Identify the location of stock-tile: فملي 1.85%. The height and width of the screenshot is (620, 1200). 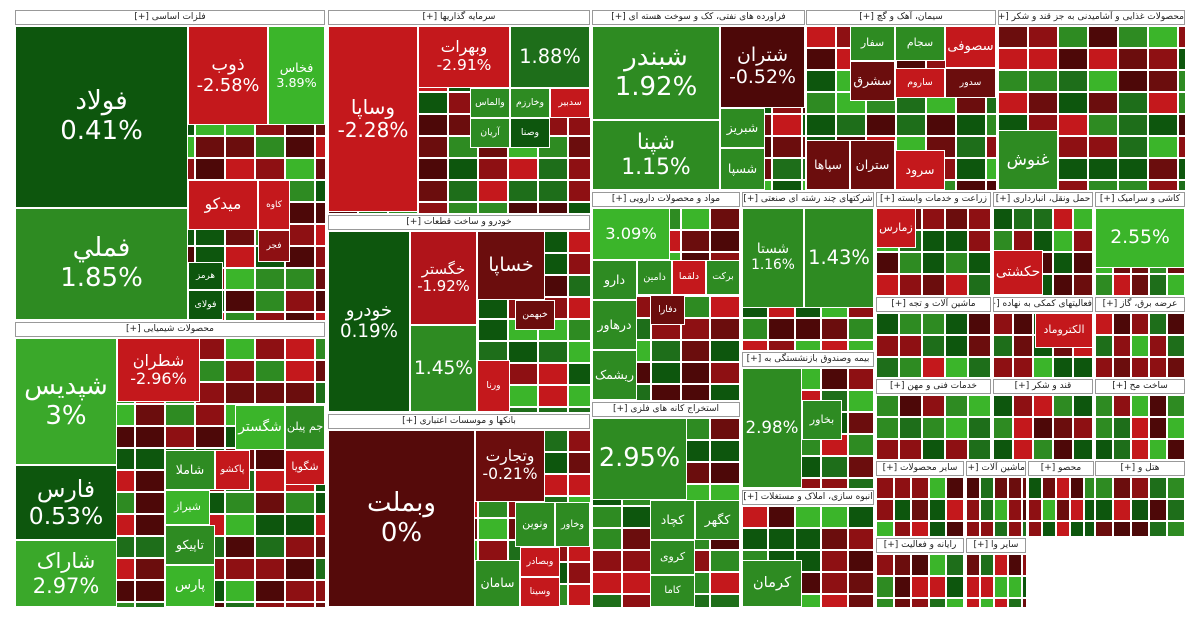
(101, 264).